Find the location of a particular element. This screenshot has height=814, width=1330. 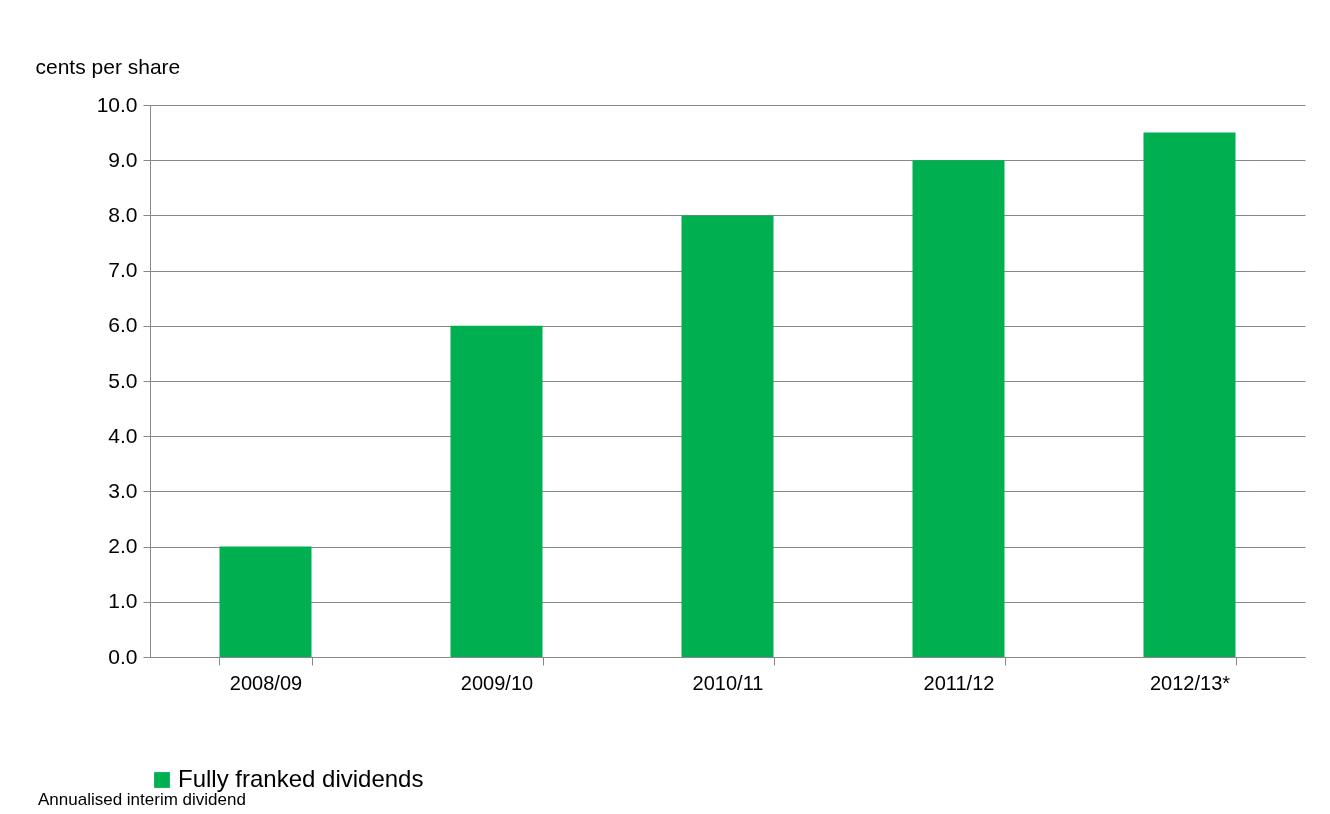

y-tick-label: 7.0 is located at coordinates (123, 270).